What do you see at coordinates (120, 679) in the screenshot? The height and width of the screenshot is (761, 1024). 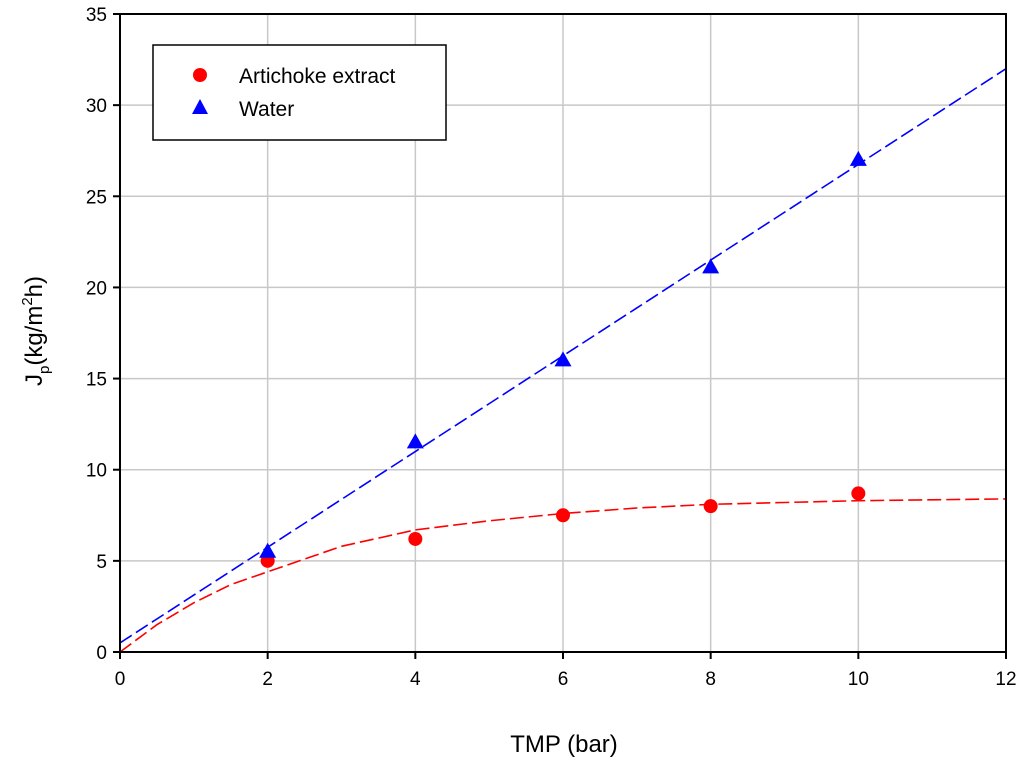 I see `x-tick-label: 0` at bounding box center [120, 679].